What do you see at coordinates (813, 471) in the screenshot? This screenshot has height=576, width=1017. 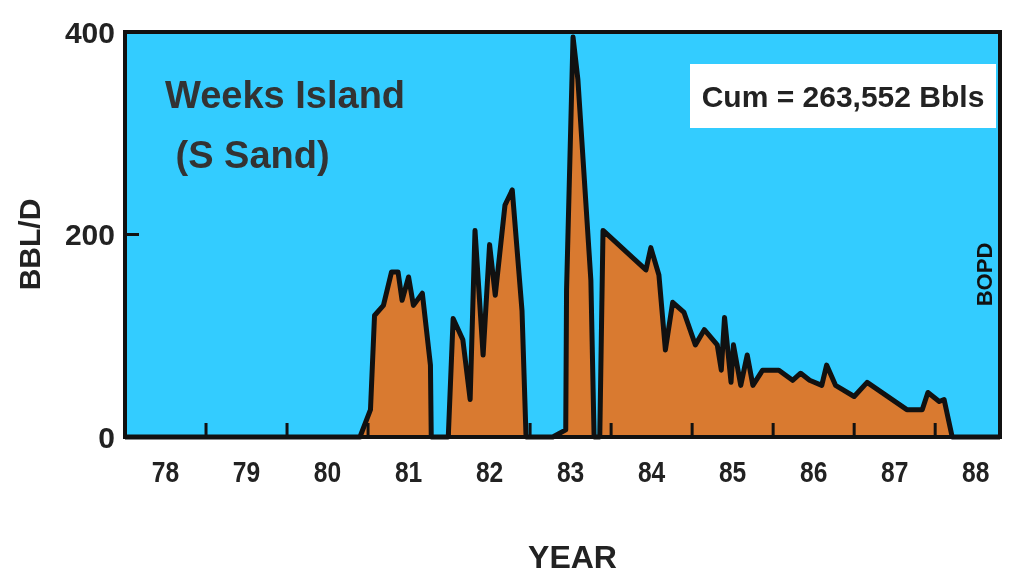 I see `x-tick-label: 86` at bounding box center [813, 471].